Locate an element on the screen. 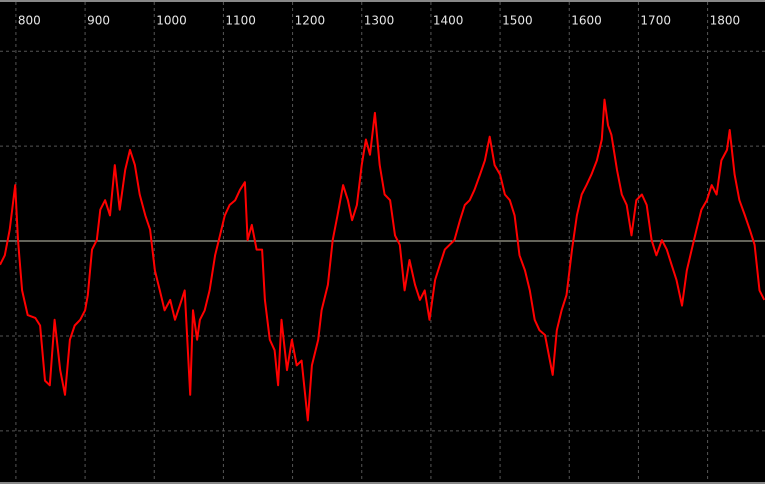 This screenshot has width=765, height=484. x-tick-label: 1100 is located at coordinates (240, 21).